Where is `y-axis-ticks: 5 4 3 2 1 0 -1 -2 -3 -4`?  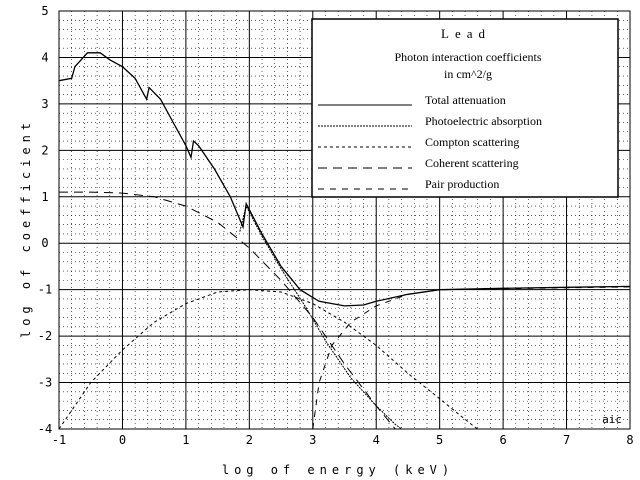 y-axis-ticks: 5 4 3 2 1 0 -1 -2 -3 -4 is located at coordinates (45, 220).